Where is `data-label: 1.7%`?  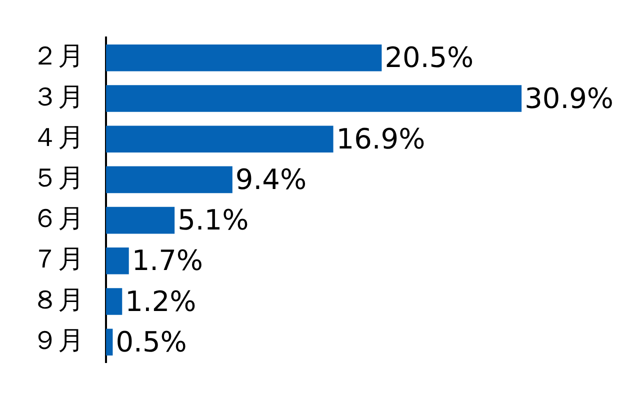
data-label: 1.7% is located at coordinates (168, 261).